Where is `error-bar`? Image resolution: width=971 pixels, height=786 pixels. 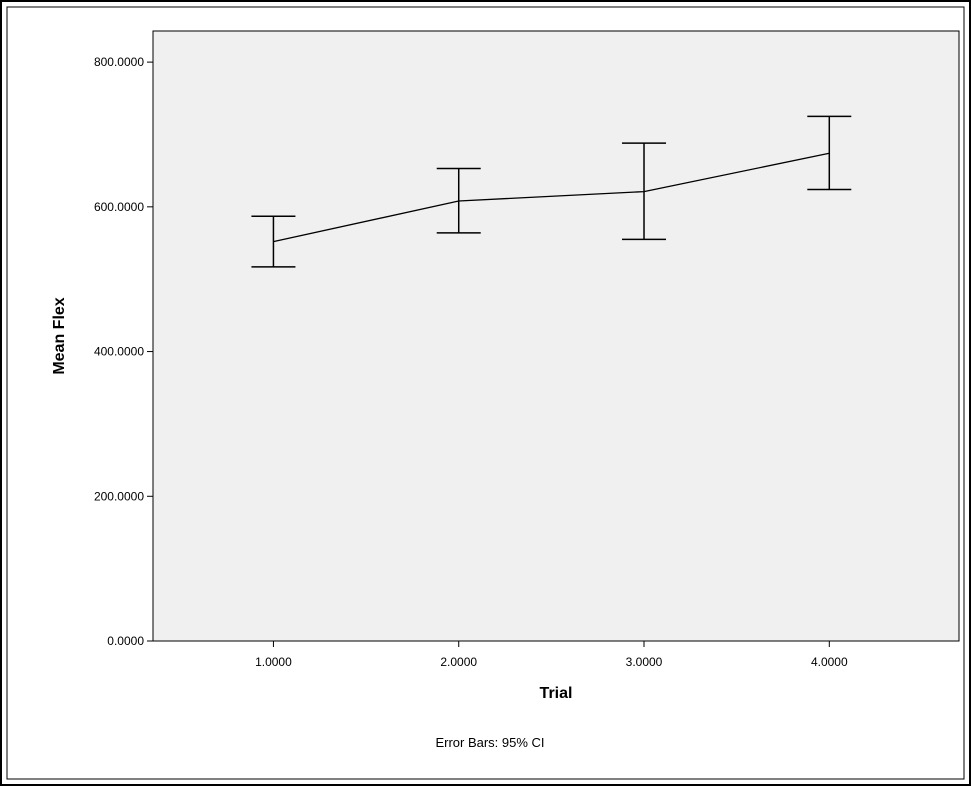 error-bar is located at coordinates (829, 153).